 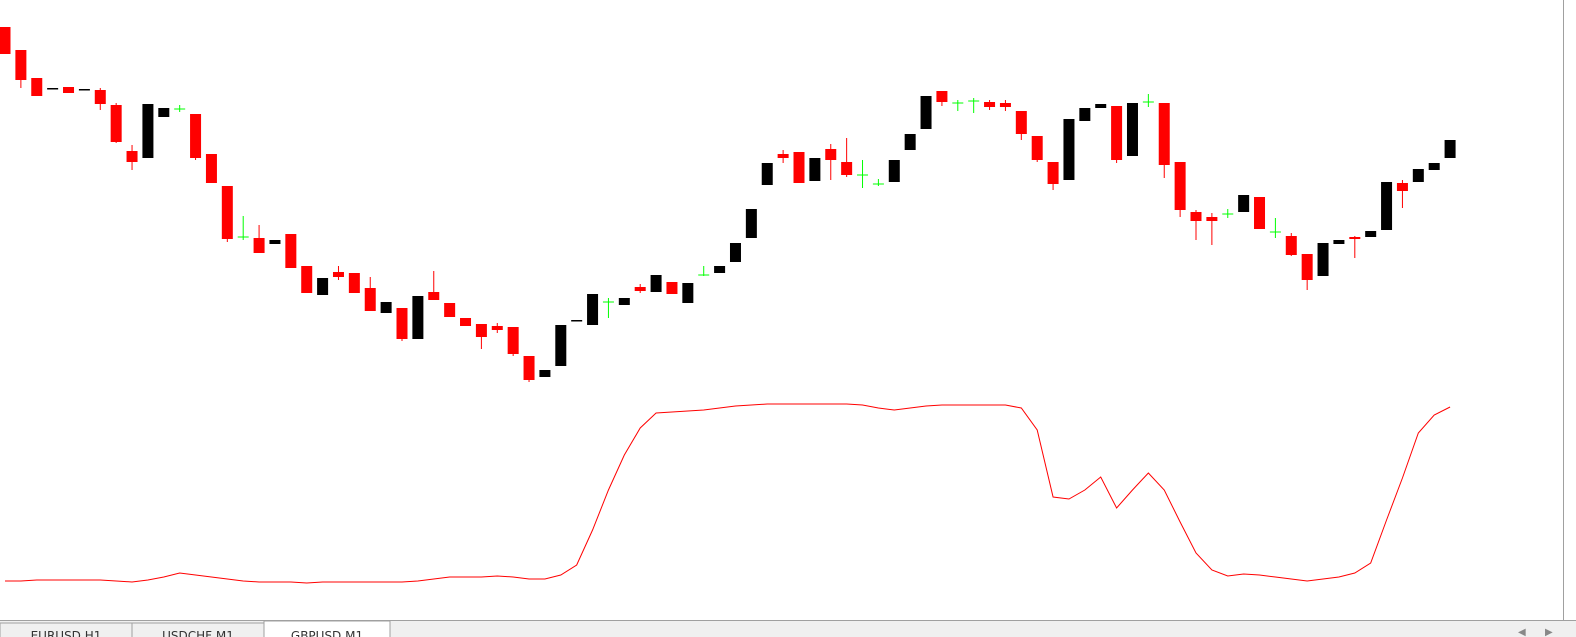 What do you see at coordinates (1549, 632) in the screenshot?
I see `scroll-right: ▶` at bounding box center [1549, 632].